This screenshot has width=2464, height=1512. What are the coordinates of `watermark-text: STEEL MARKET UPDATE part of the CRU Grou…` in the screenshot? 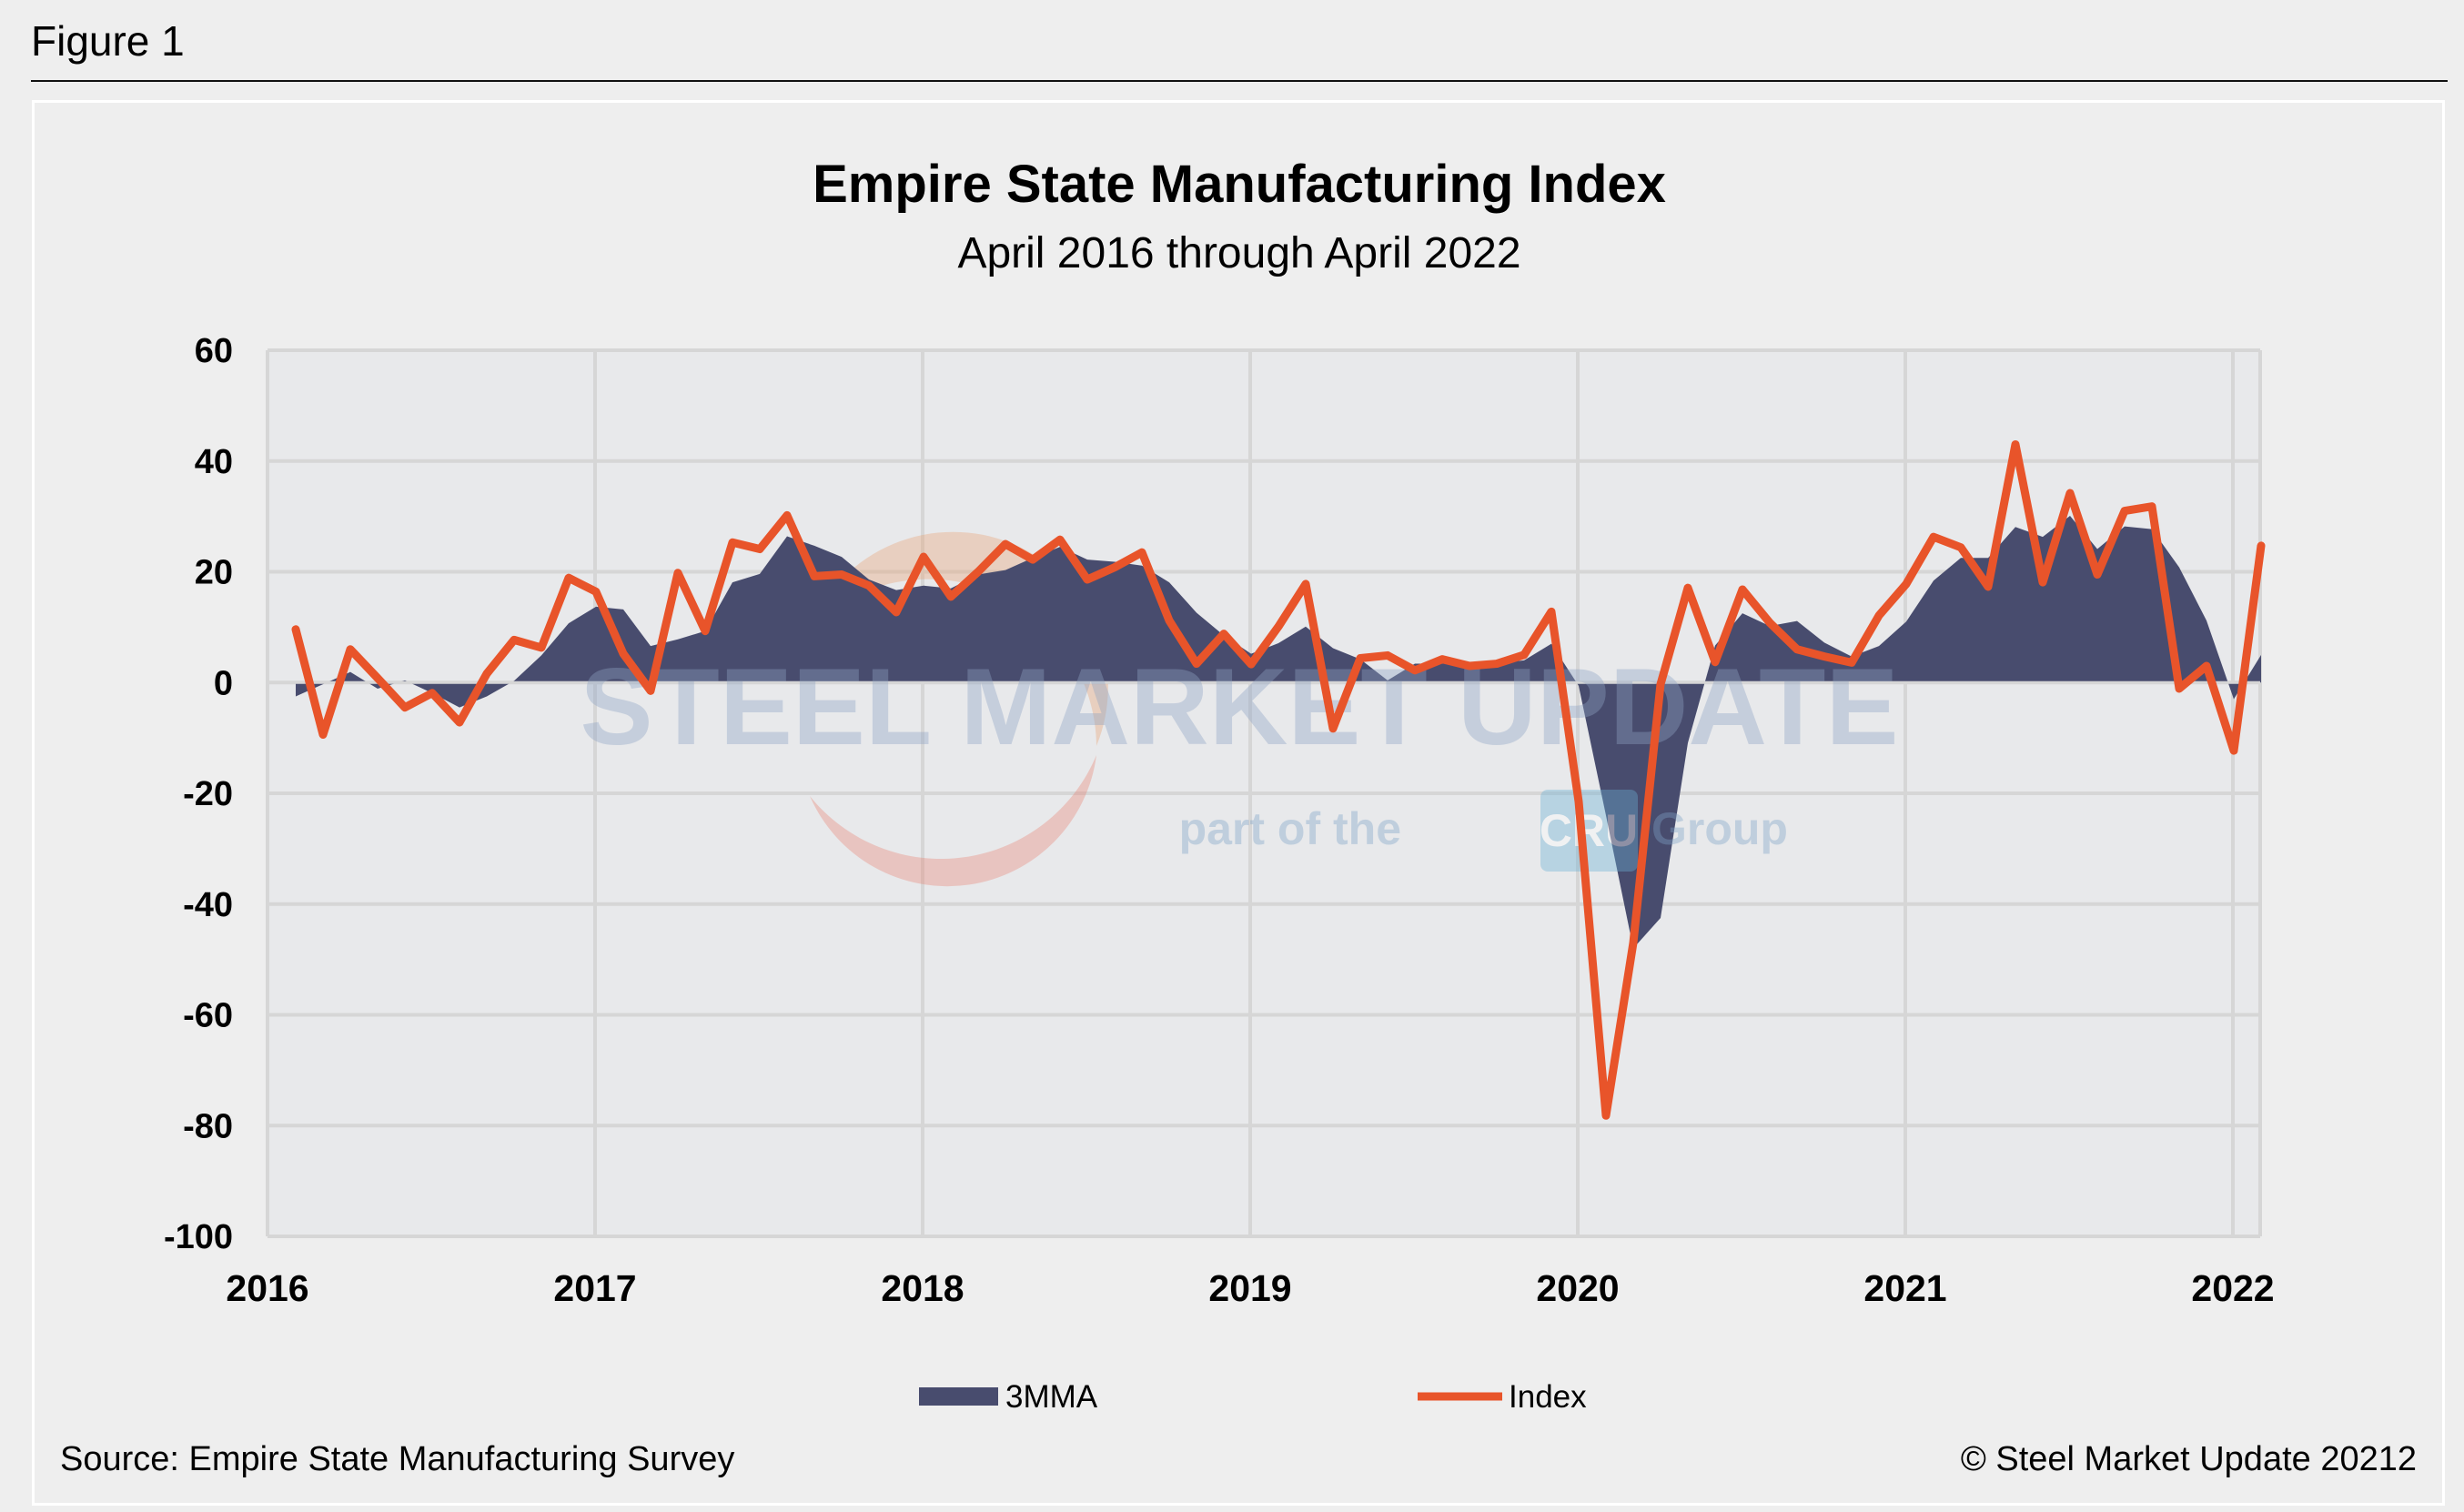 It's located at (1240, 759).